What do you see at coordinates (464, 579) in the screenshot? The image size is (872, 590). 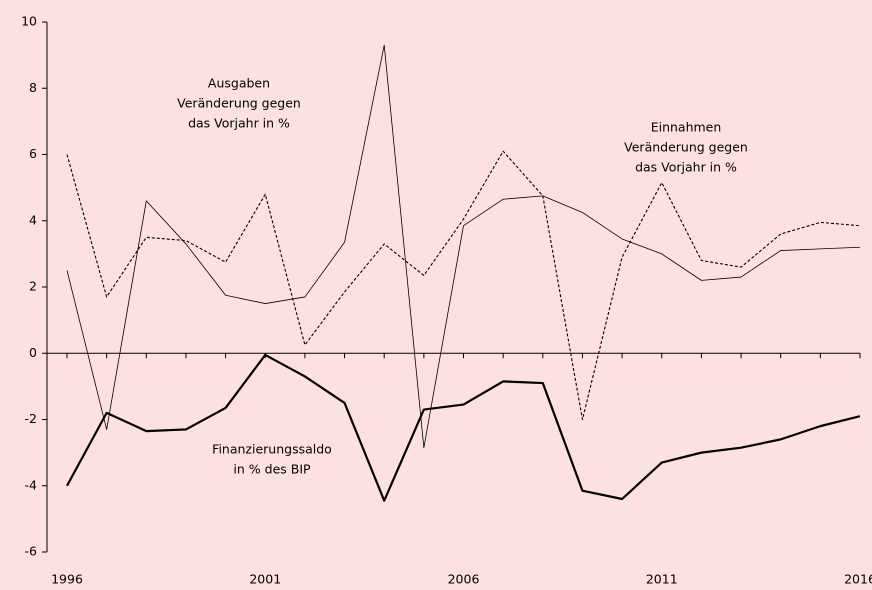 I see `x-tick-label: 2006` at bounding box center [464, 579].